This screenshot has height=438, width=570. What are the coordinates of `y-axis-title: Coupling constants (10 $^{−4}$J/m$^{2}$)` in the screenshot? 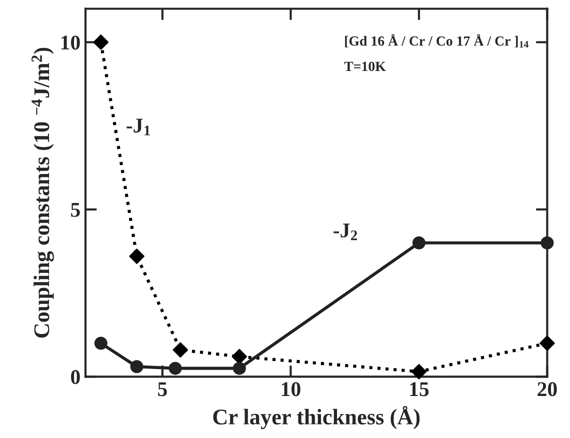 It's located at (43, 193).